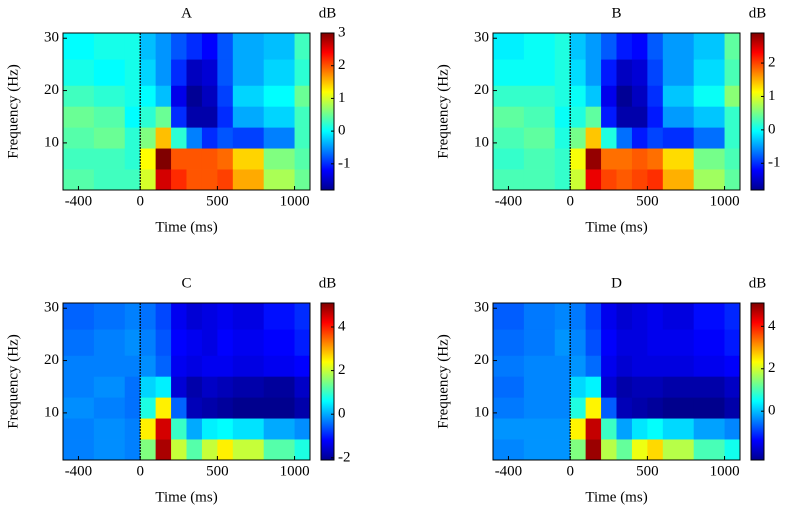 The width and height of the screenshot is (787, 510). What do you see at coordinates (772, 96) in the screenshot?
I see `colorbar-tick-label: 1` at bounding box center [772, 96].